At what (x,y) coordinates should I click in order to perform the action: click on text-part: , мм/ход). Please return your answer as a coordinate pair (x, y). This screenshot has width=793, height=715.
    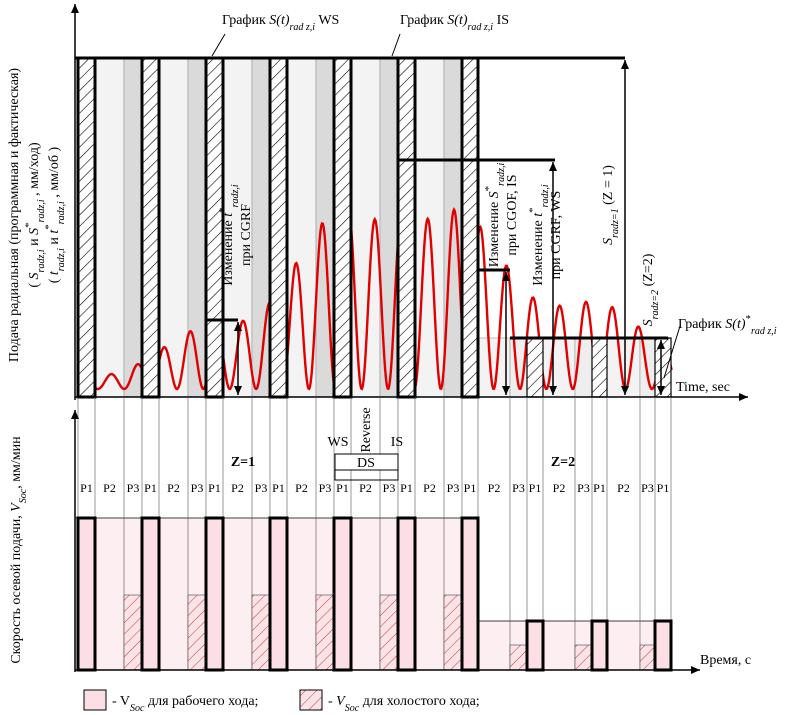
    Looking at the image, I should click on (34, 170).